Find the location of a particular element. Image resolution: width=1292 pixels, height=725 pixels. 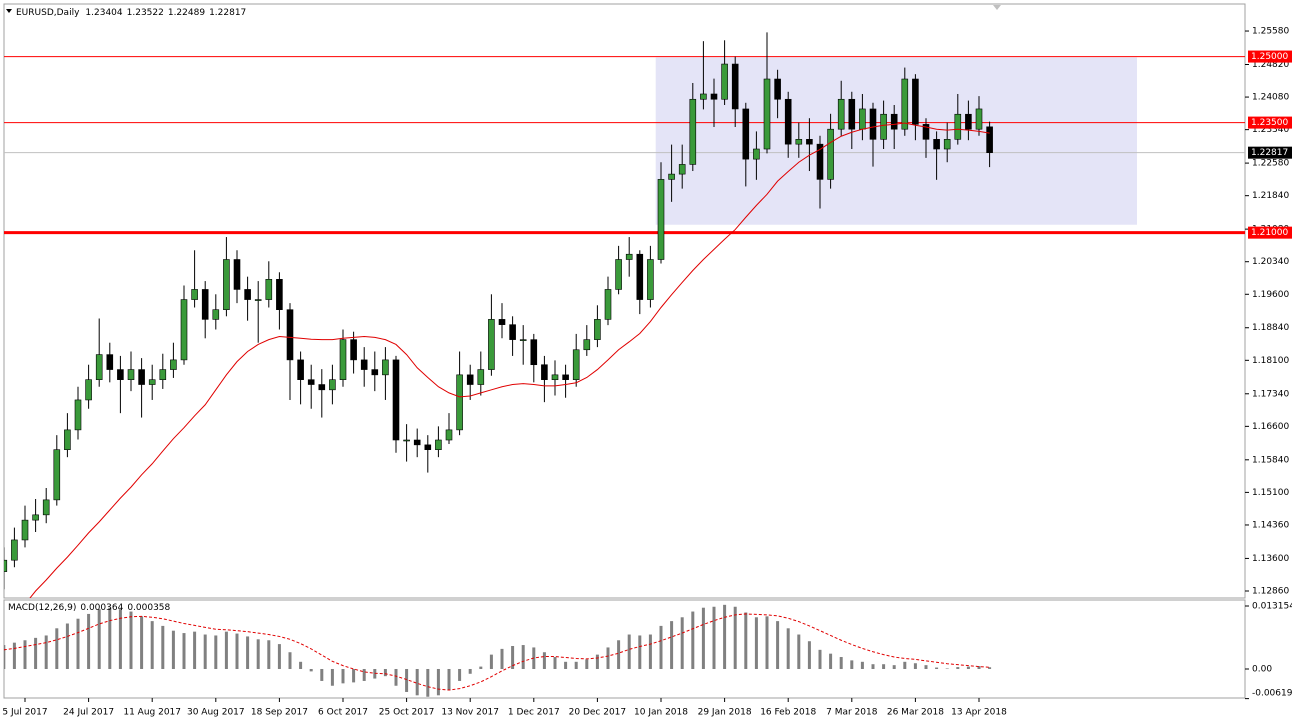

menu-arrow is located at coordinates (9, 11).